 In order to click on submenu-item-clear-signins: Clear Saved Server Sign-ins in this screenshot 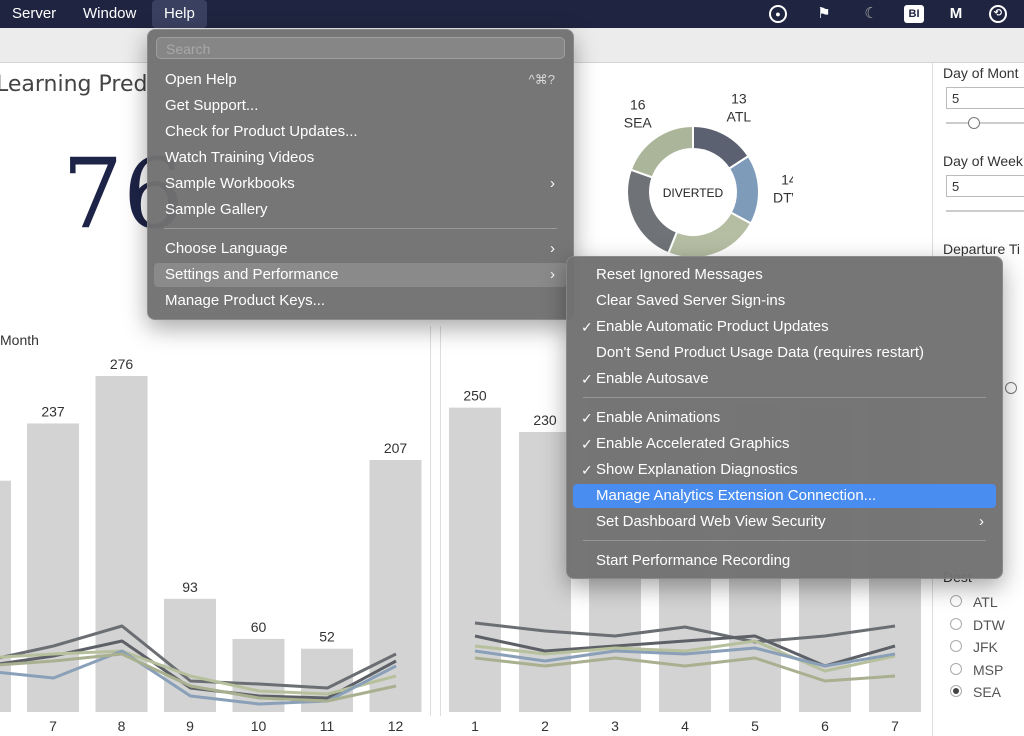, I will do `click(784, 301)`.